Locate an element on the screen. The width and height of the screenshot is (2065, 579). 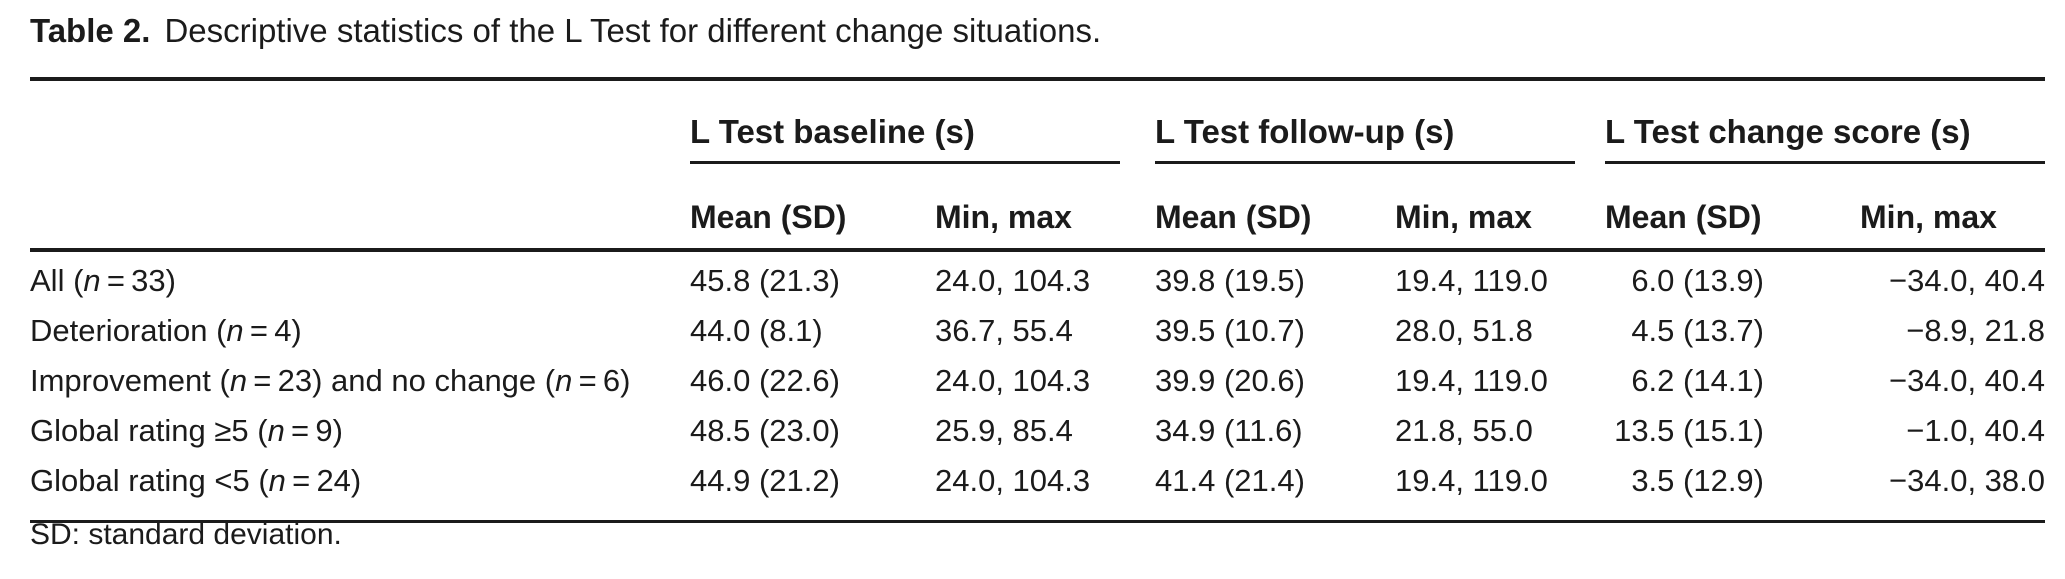
table-cell: −8.9, 21.8 is located at coordinates (1976, 330).